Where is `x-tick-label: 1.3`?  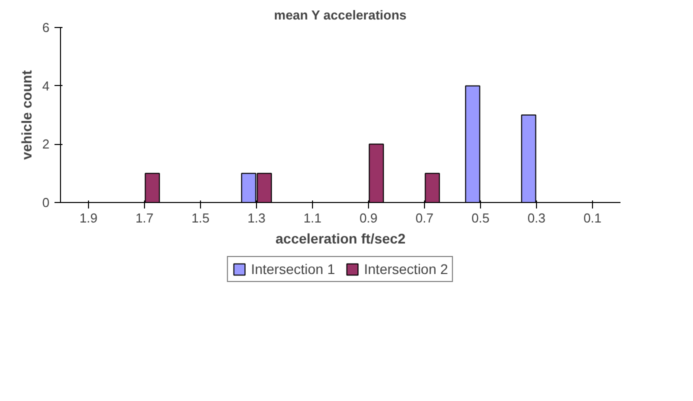
x-tick-label: 1.3 is located at coordinates (256, 218).